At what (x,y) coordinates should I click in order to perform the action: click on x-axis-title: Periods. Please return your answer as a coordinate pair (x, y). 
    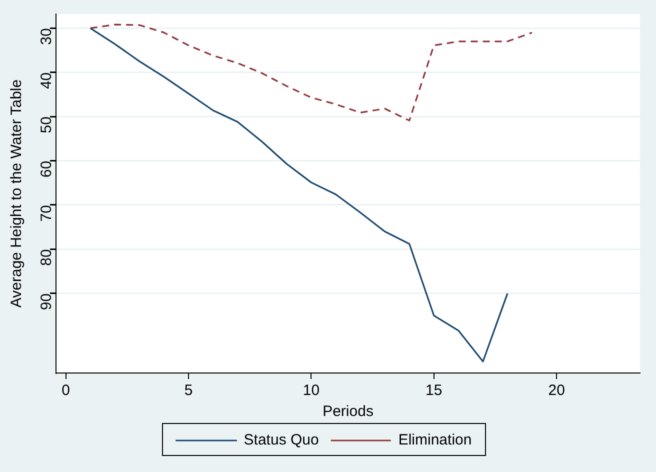
    Looking at the image, I should click on (348, 411).